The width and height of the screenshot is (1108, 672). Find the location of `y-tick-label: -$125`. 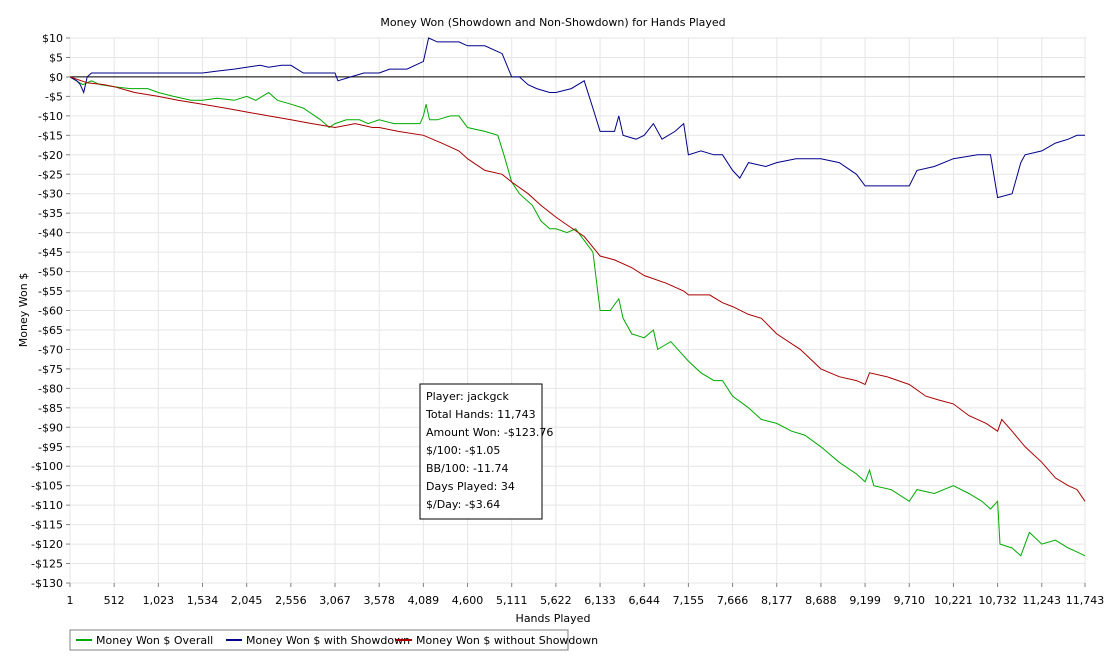

y-tick-label: -$125 is located at coordinates (47, 564).